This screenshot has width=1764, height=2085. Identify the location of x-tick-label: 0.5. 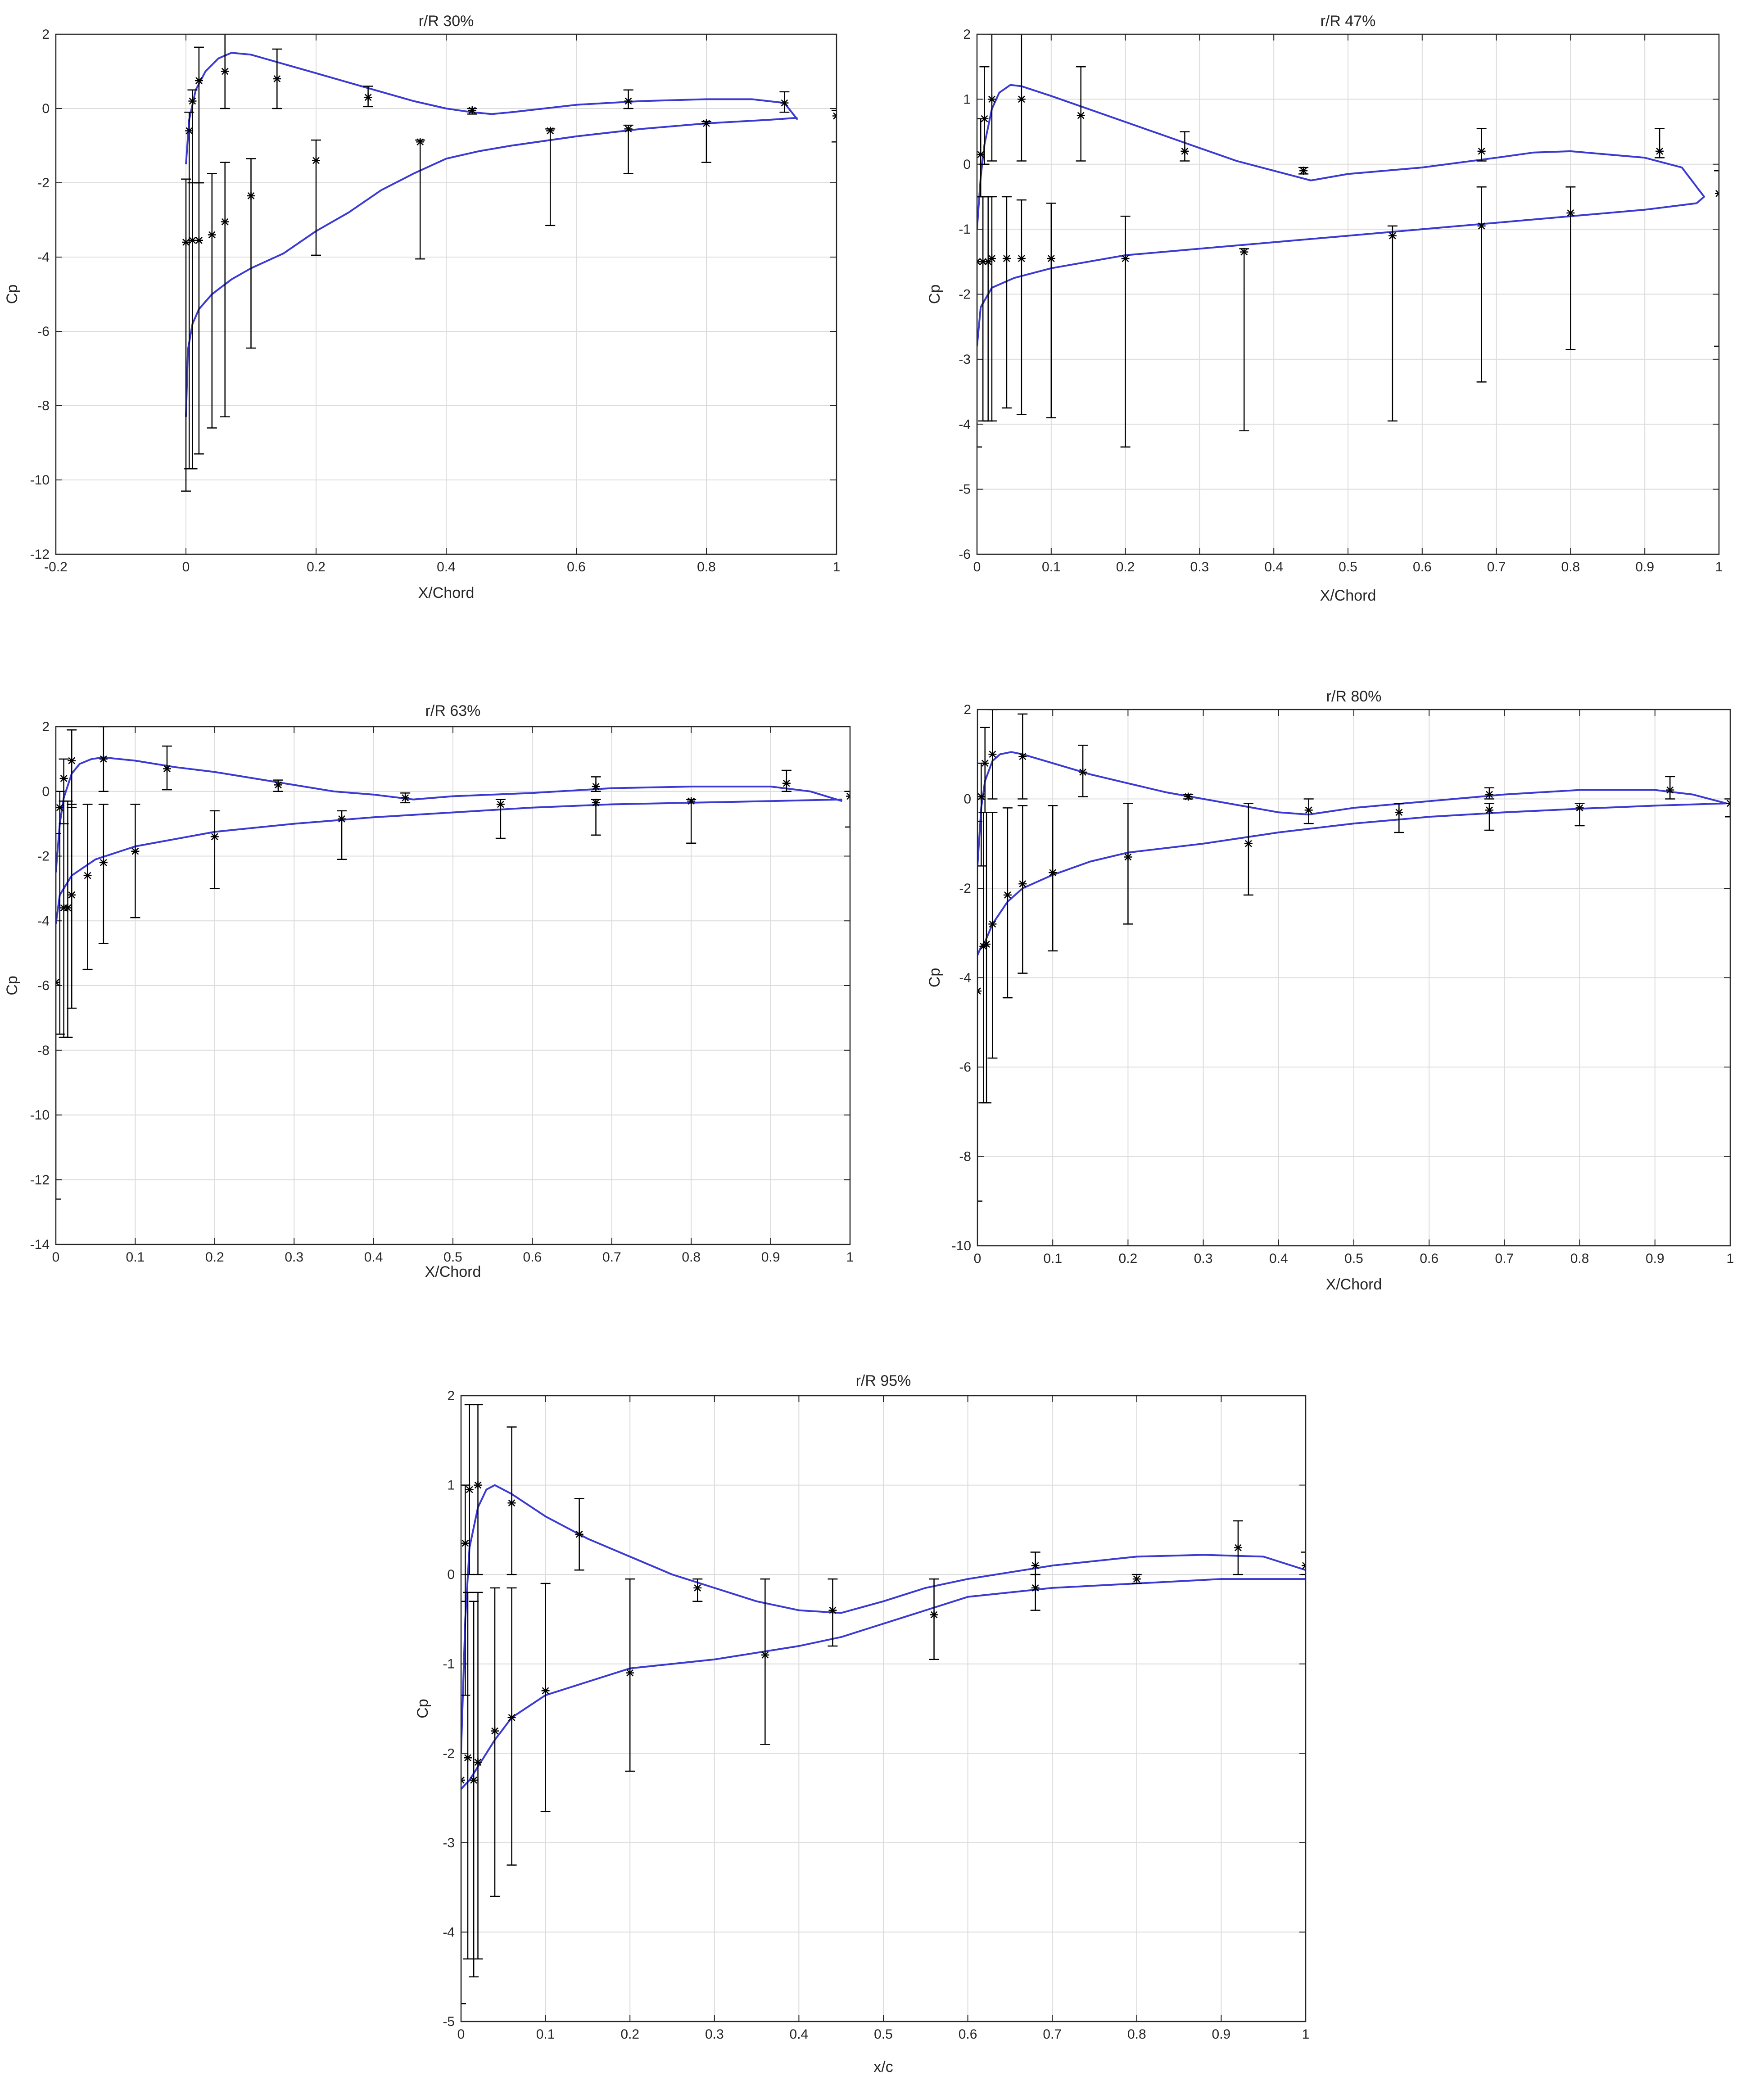
(1348, 567).